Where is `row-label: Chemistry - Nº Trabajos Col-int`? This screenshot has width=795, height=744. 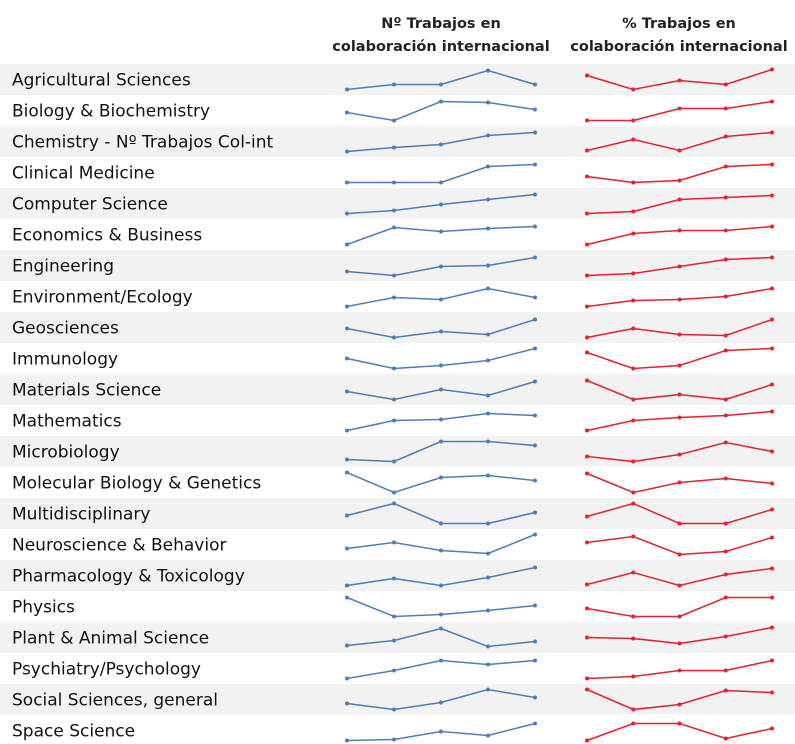
row-label: Chemistry - Nº Trabajos Col-int is located at coordinates (143, 143).